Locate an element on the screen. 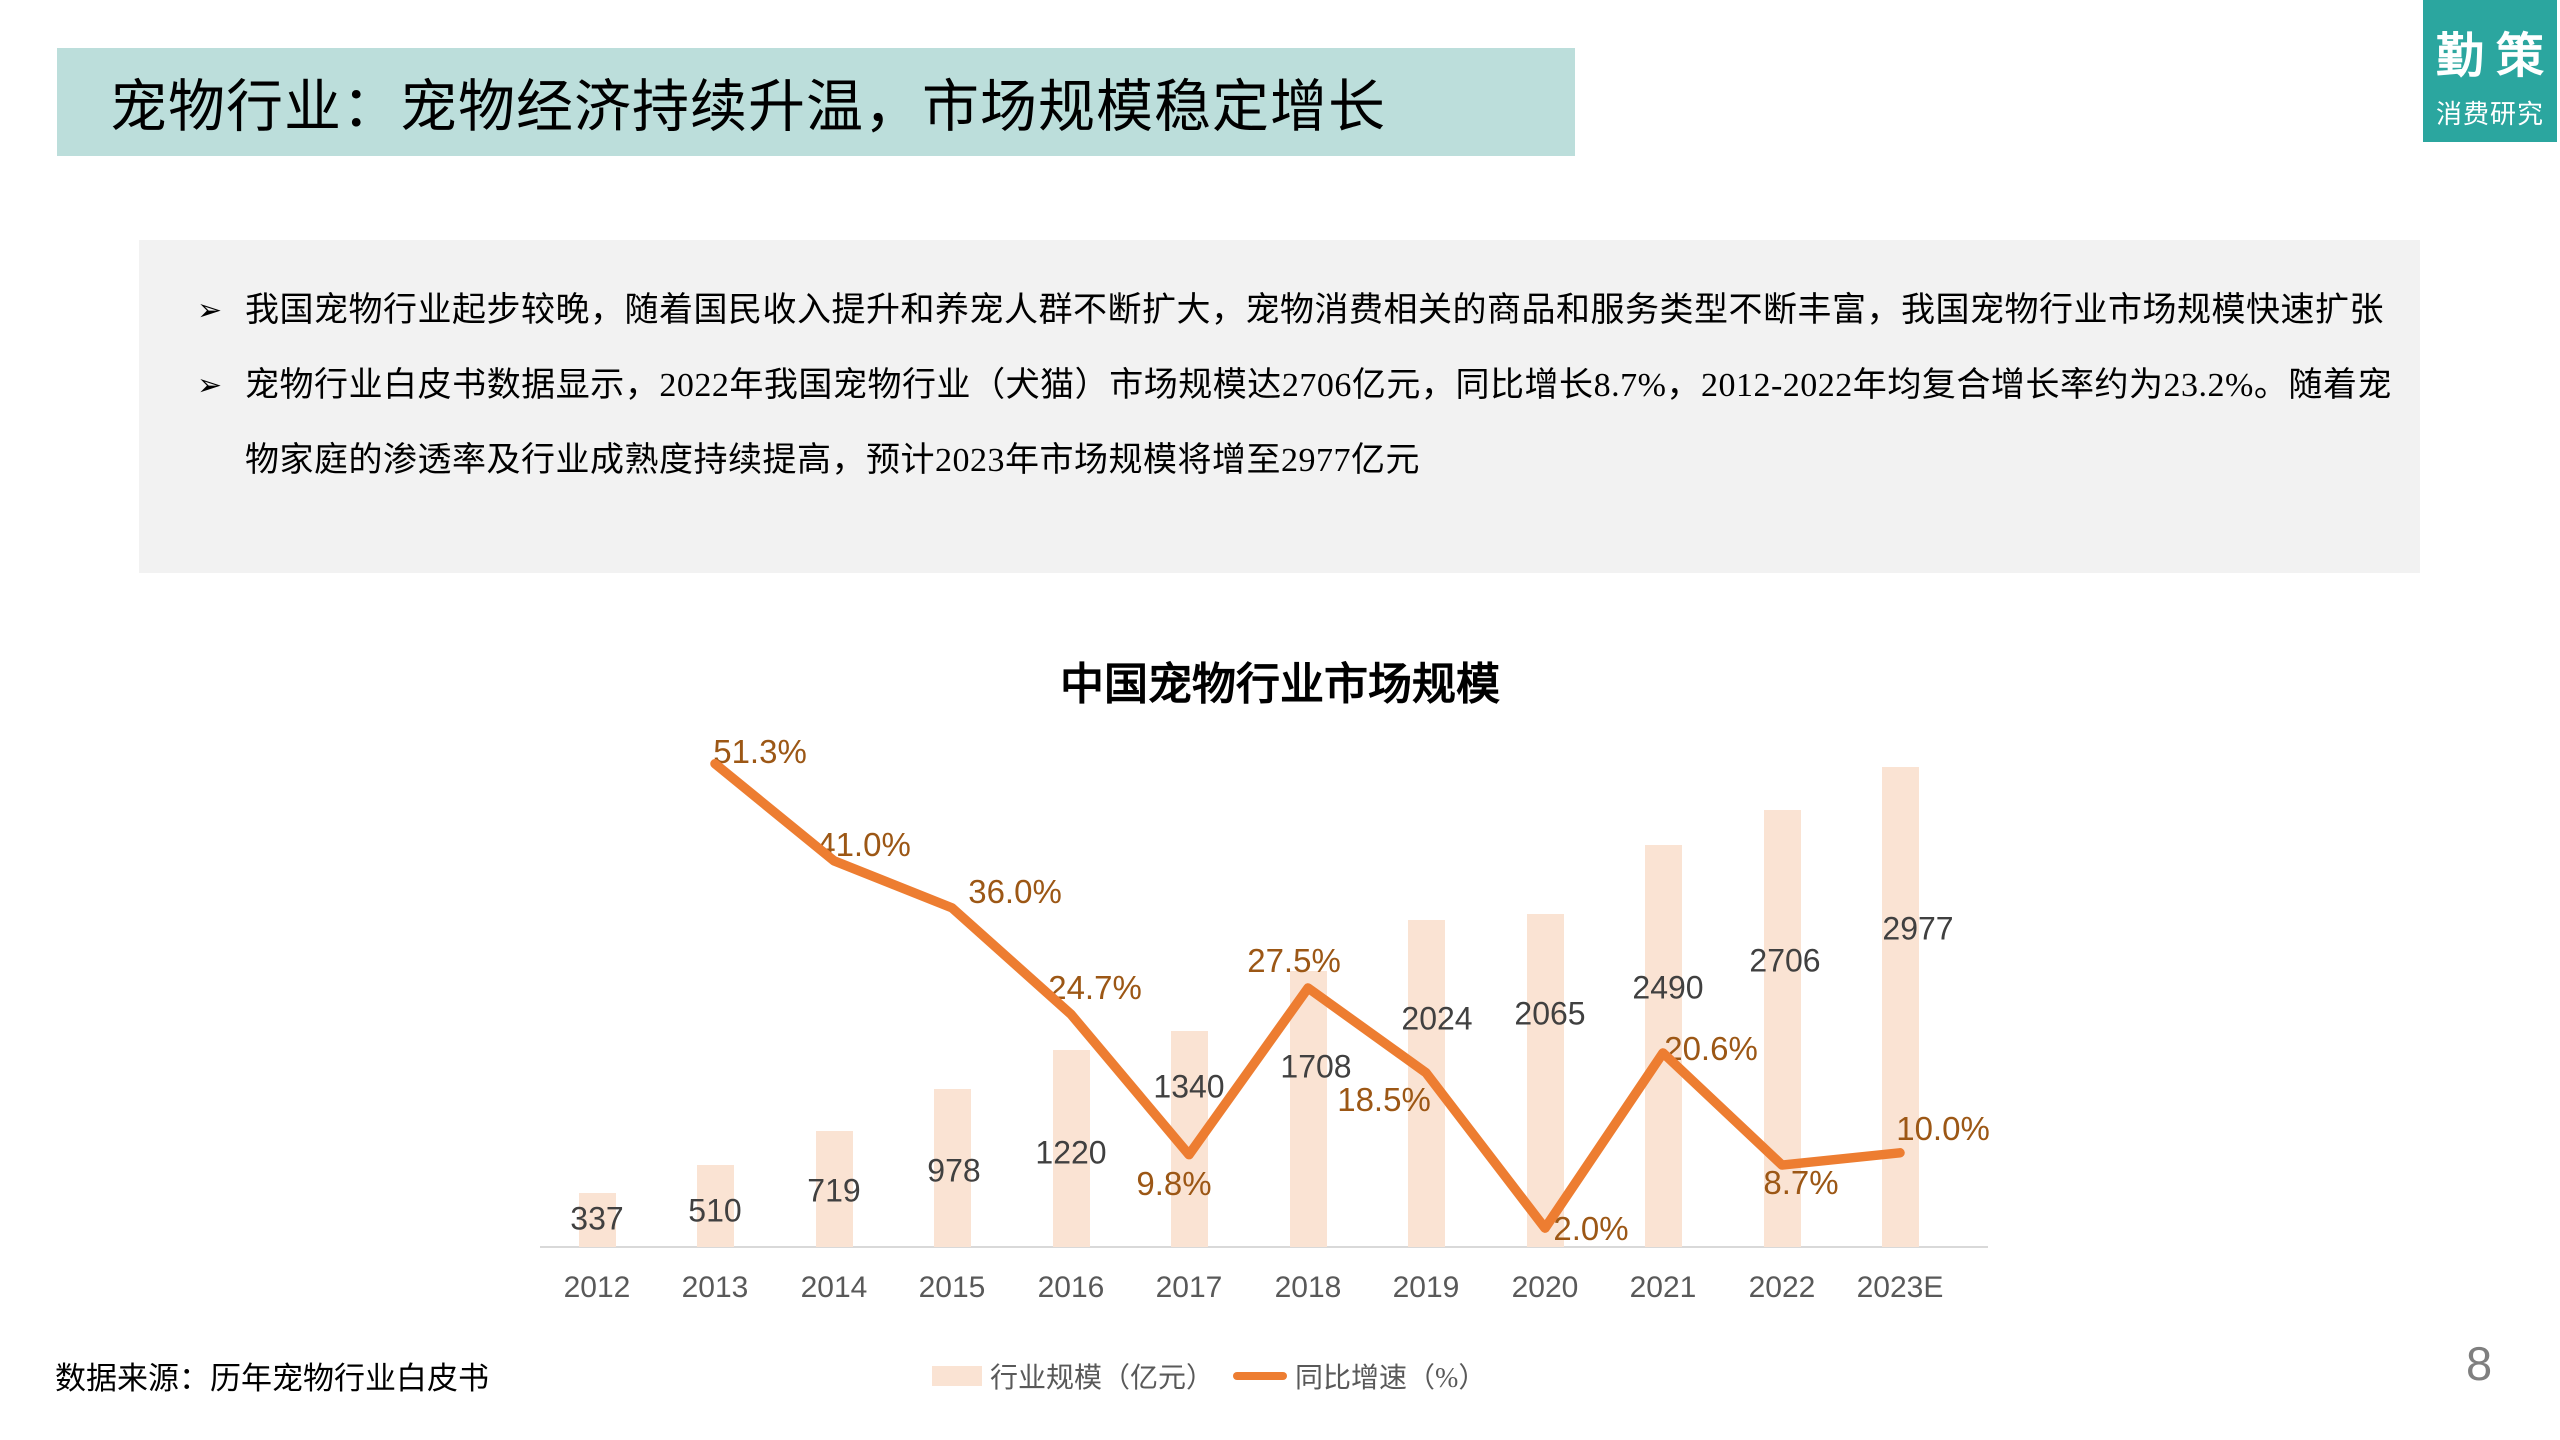  slide-title-bar: 宠物行业：宠物经济持续升温，市场规模稳定增长 is located at coordinates (816, 102).